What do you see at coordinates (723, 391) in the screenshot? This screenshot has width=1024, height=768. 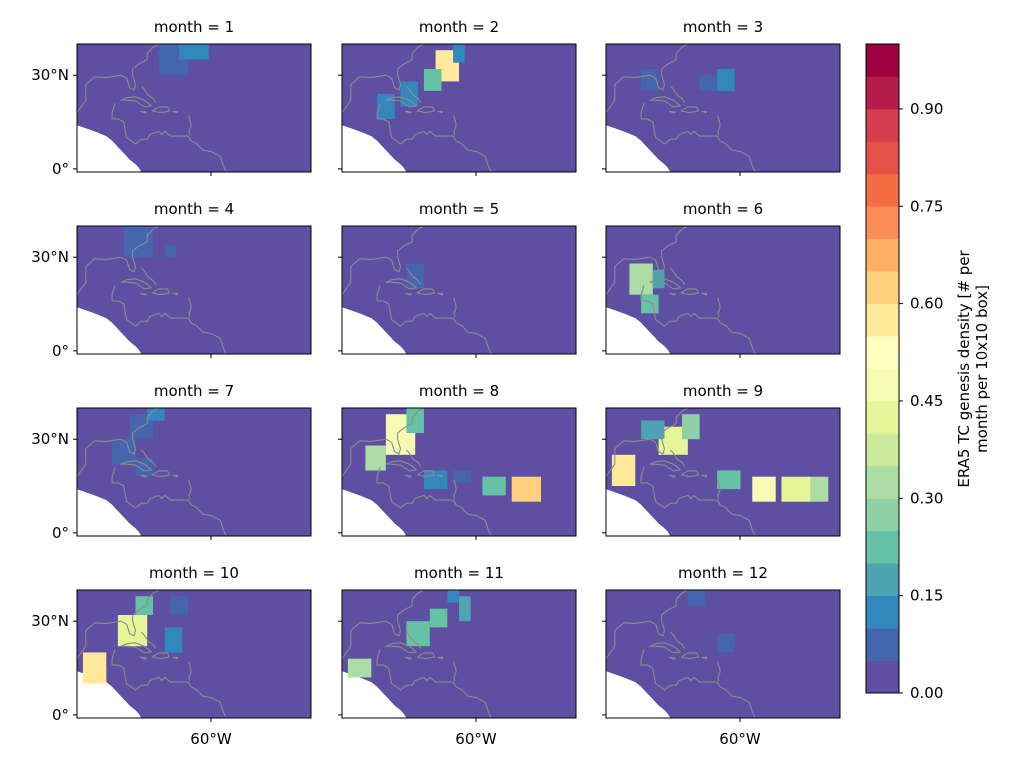 I see `facet-title: month = 9` at bounding box center [723, 391].